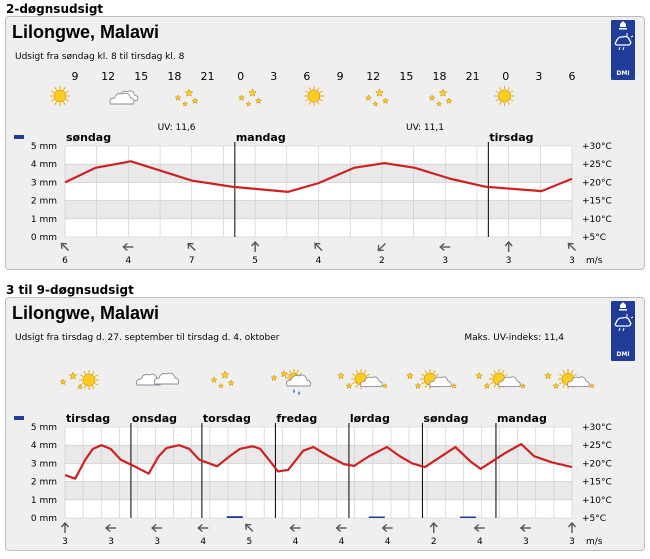 This screenshot has width=650, height=559. Describe the element at coordinates (55, 9) in the screenshot. I see `section-title-2day: 2-døgnsudsigt` at that location.